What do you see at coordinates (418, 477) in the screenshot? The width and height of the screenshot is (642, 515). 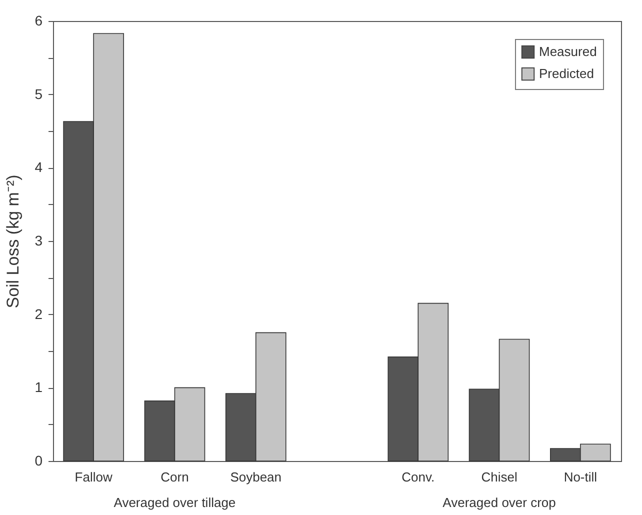 I see `x-tick-label: Conv.` at bounding box center [418, 477].